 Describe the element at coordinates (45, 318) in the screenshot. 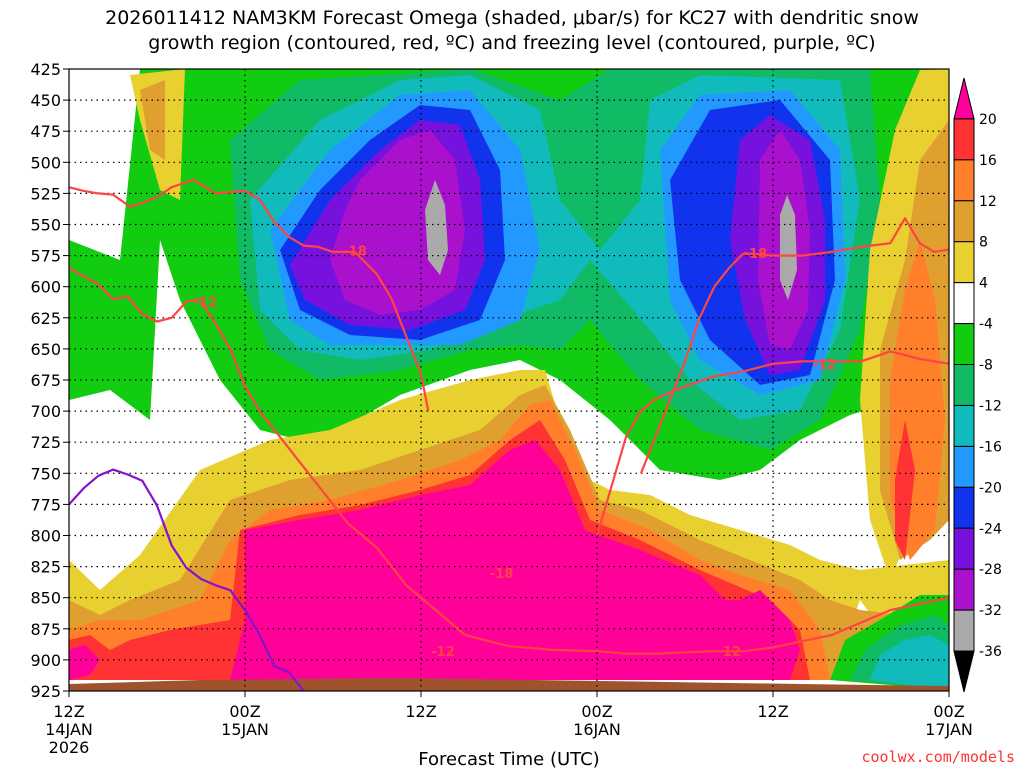

I see `y-tick-label: 625` at that location.